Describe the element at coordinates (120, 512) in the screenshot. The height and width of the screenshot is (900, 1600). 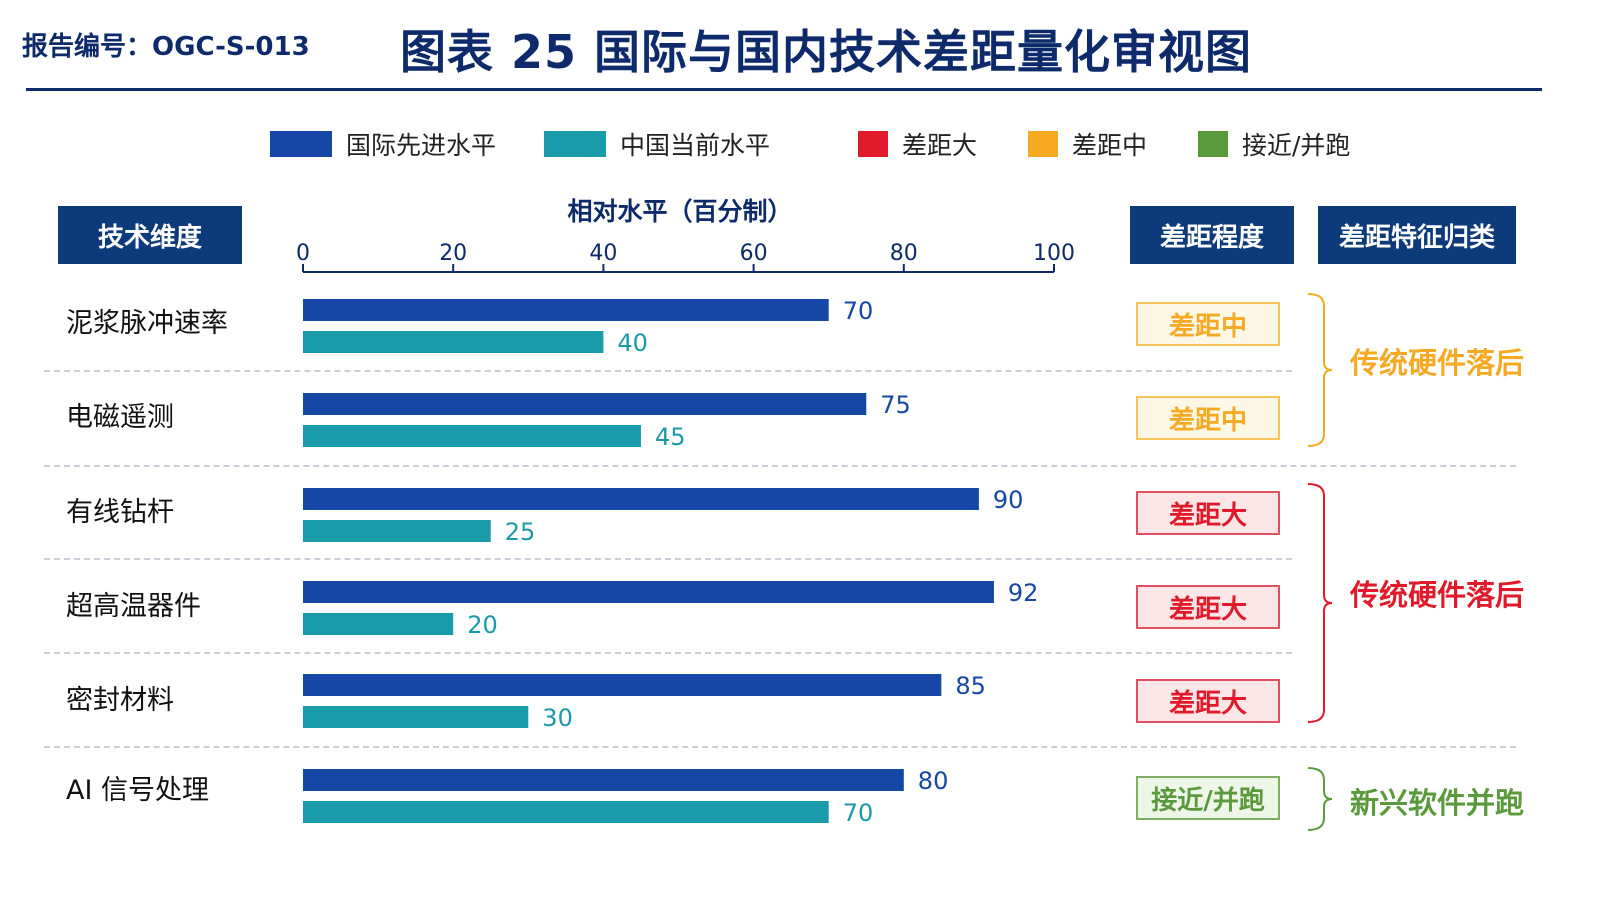
I see `category-label: 有线钻杆` at that location.